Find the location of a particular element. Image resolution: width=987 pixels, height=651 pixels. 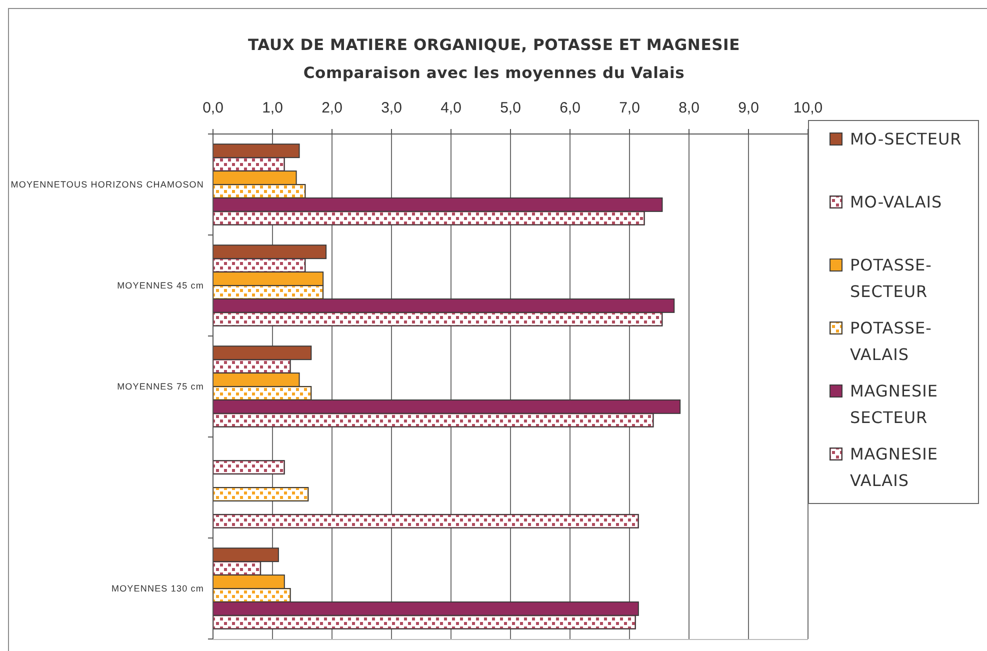

legend-label: MO-SECTEUR is located at coordinates (906, 139).